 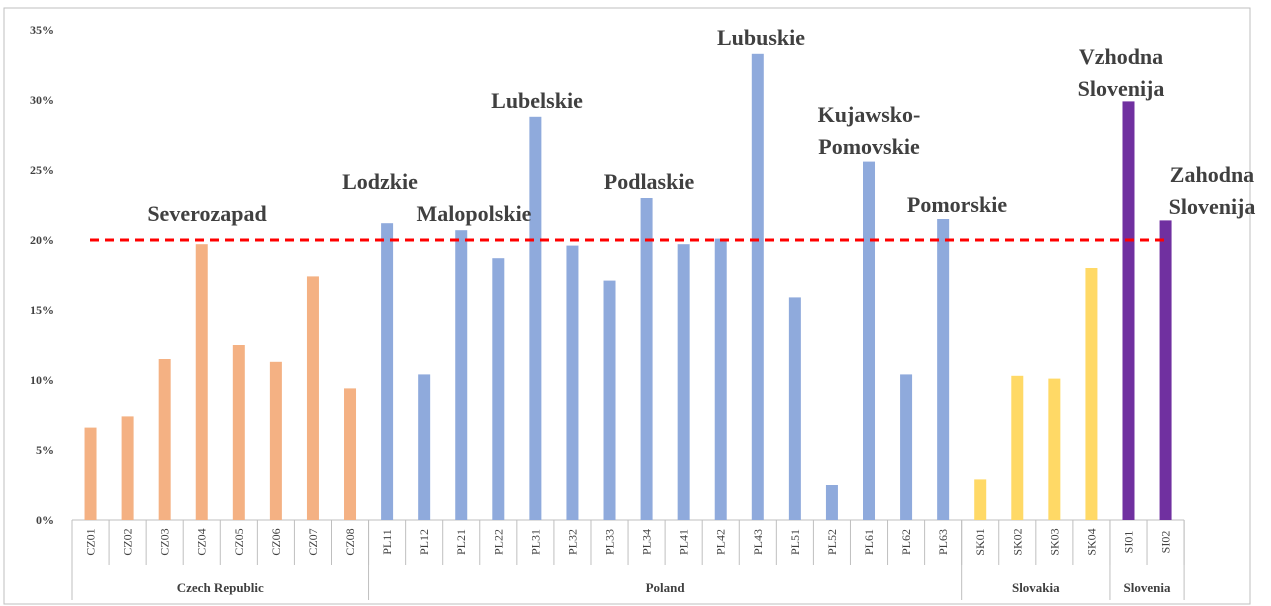 What do you see at coordinates (649, 181) in the screenshot?
I see `annotation: Podlaskie` at bounding box center [649, 181].